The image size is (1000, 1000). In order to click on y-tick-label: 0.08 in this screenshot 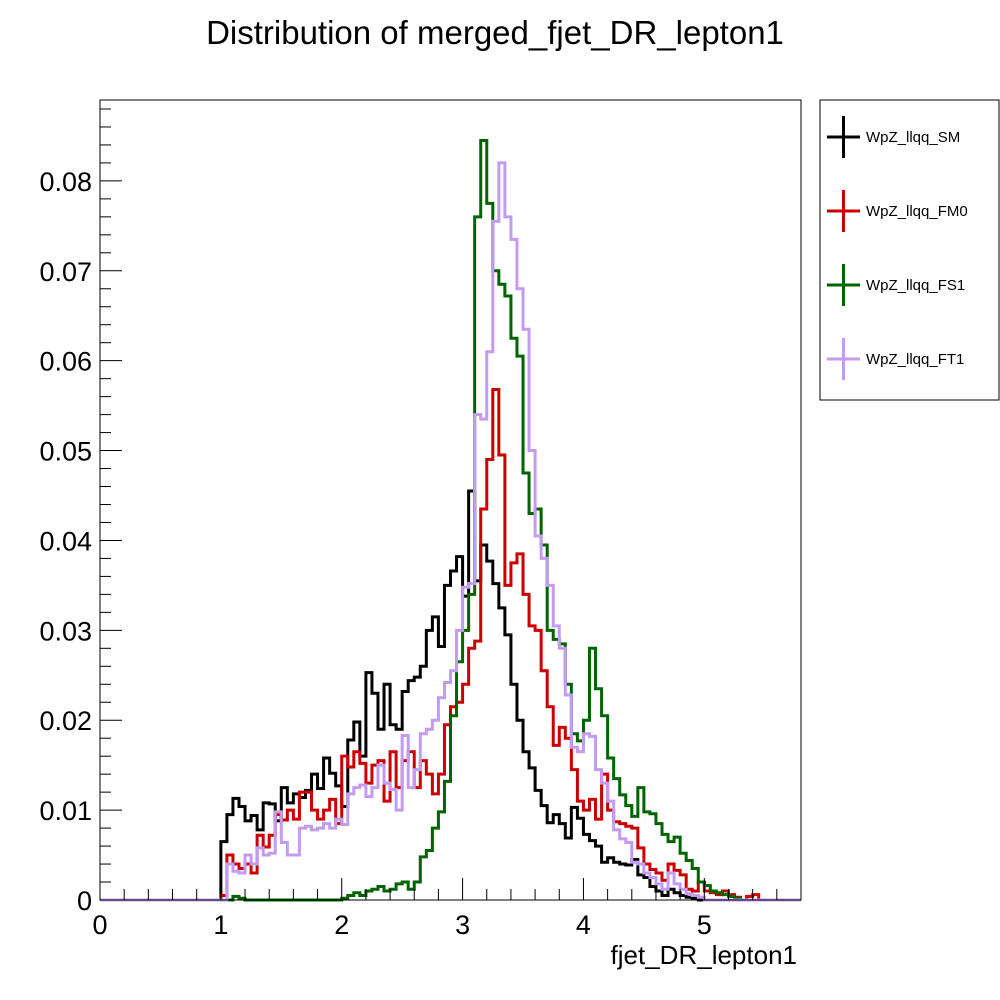, I will do `click(65, 182)`.